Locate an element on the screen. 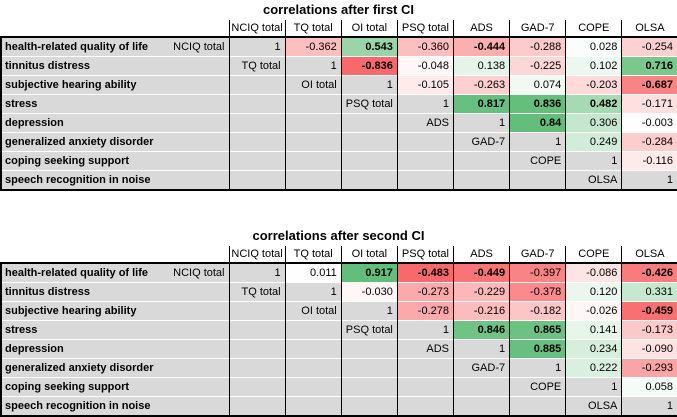 The image size is (677, 417). scale-label-cell: COPE is located at coordinates (538, 387).